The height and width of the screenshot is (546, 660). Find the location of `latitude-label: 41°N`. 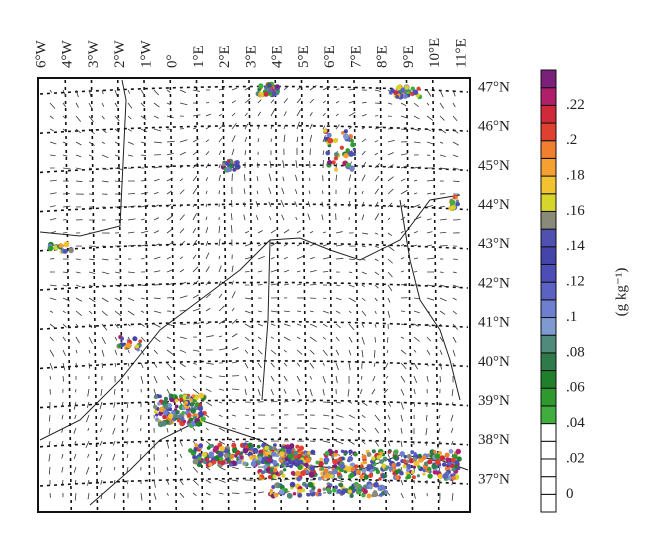

latitude-label: 41°N is located at coordinates (494, 323).